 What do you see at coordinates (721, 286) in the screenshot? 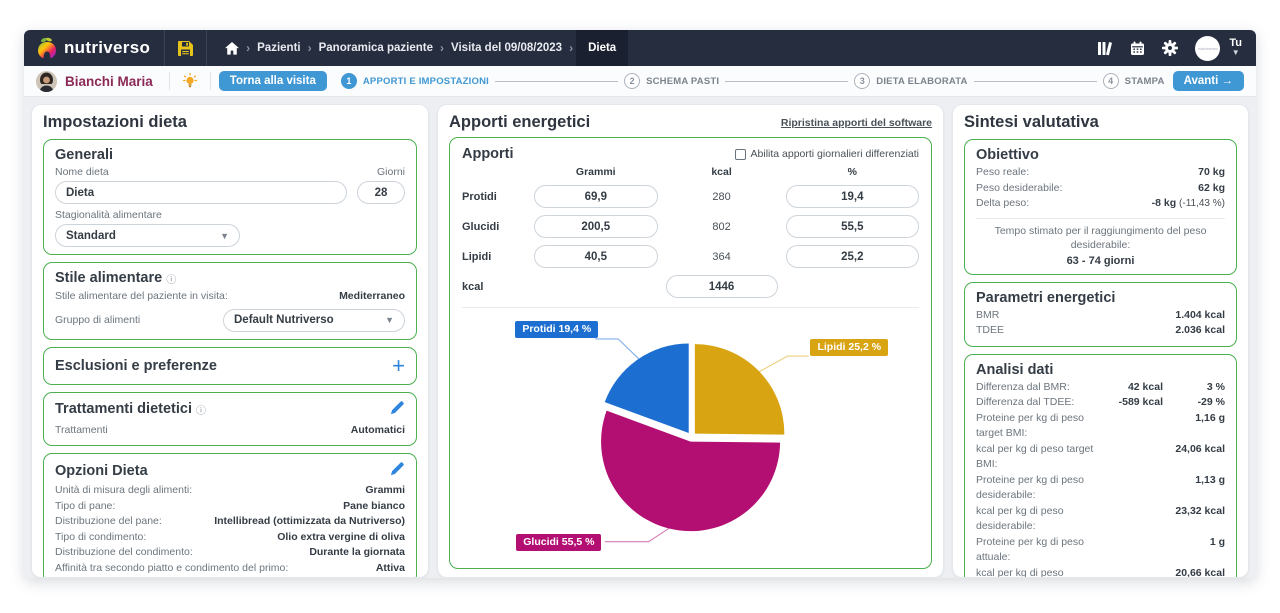
I see `kcal-total-input` at bounding box center [721, 286].